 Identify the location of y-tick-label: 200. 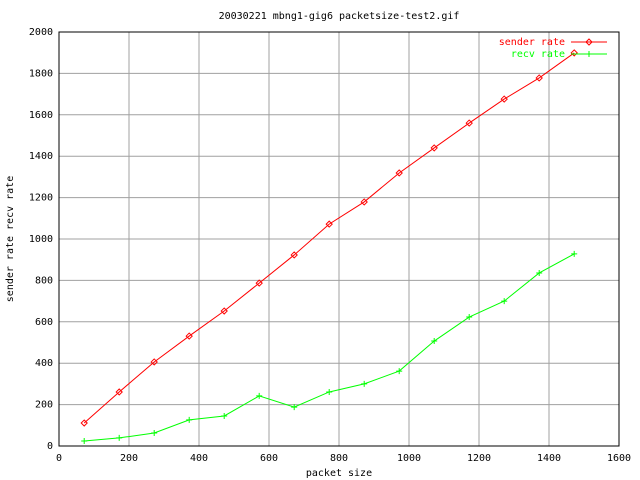
(44, 405).